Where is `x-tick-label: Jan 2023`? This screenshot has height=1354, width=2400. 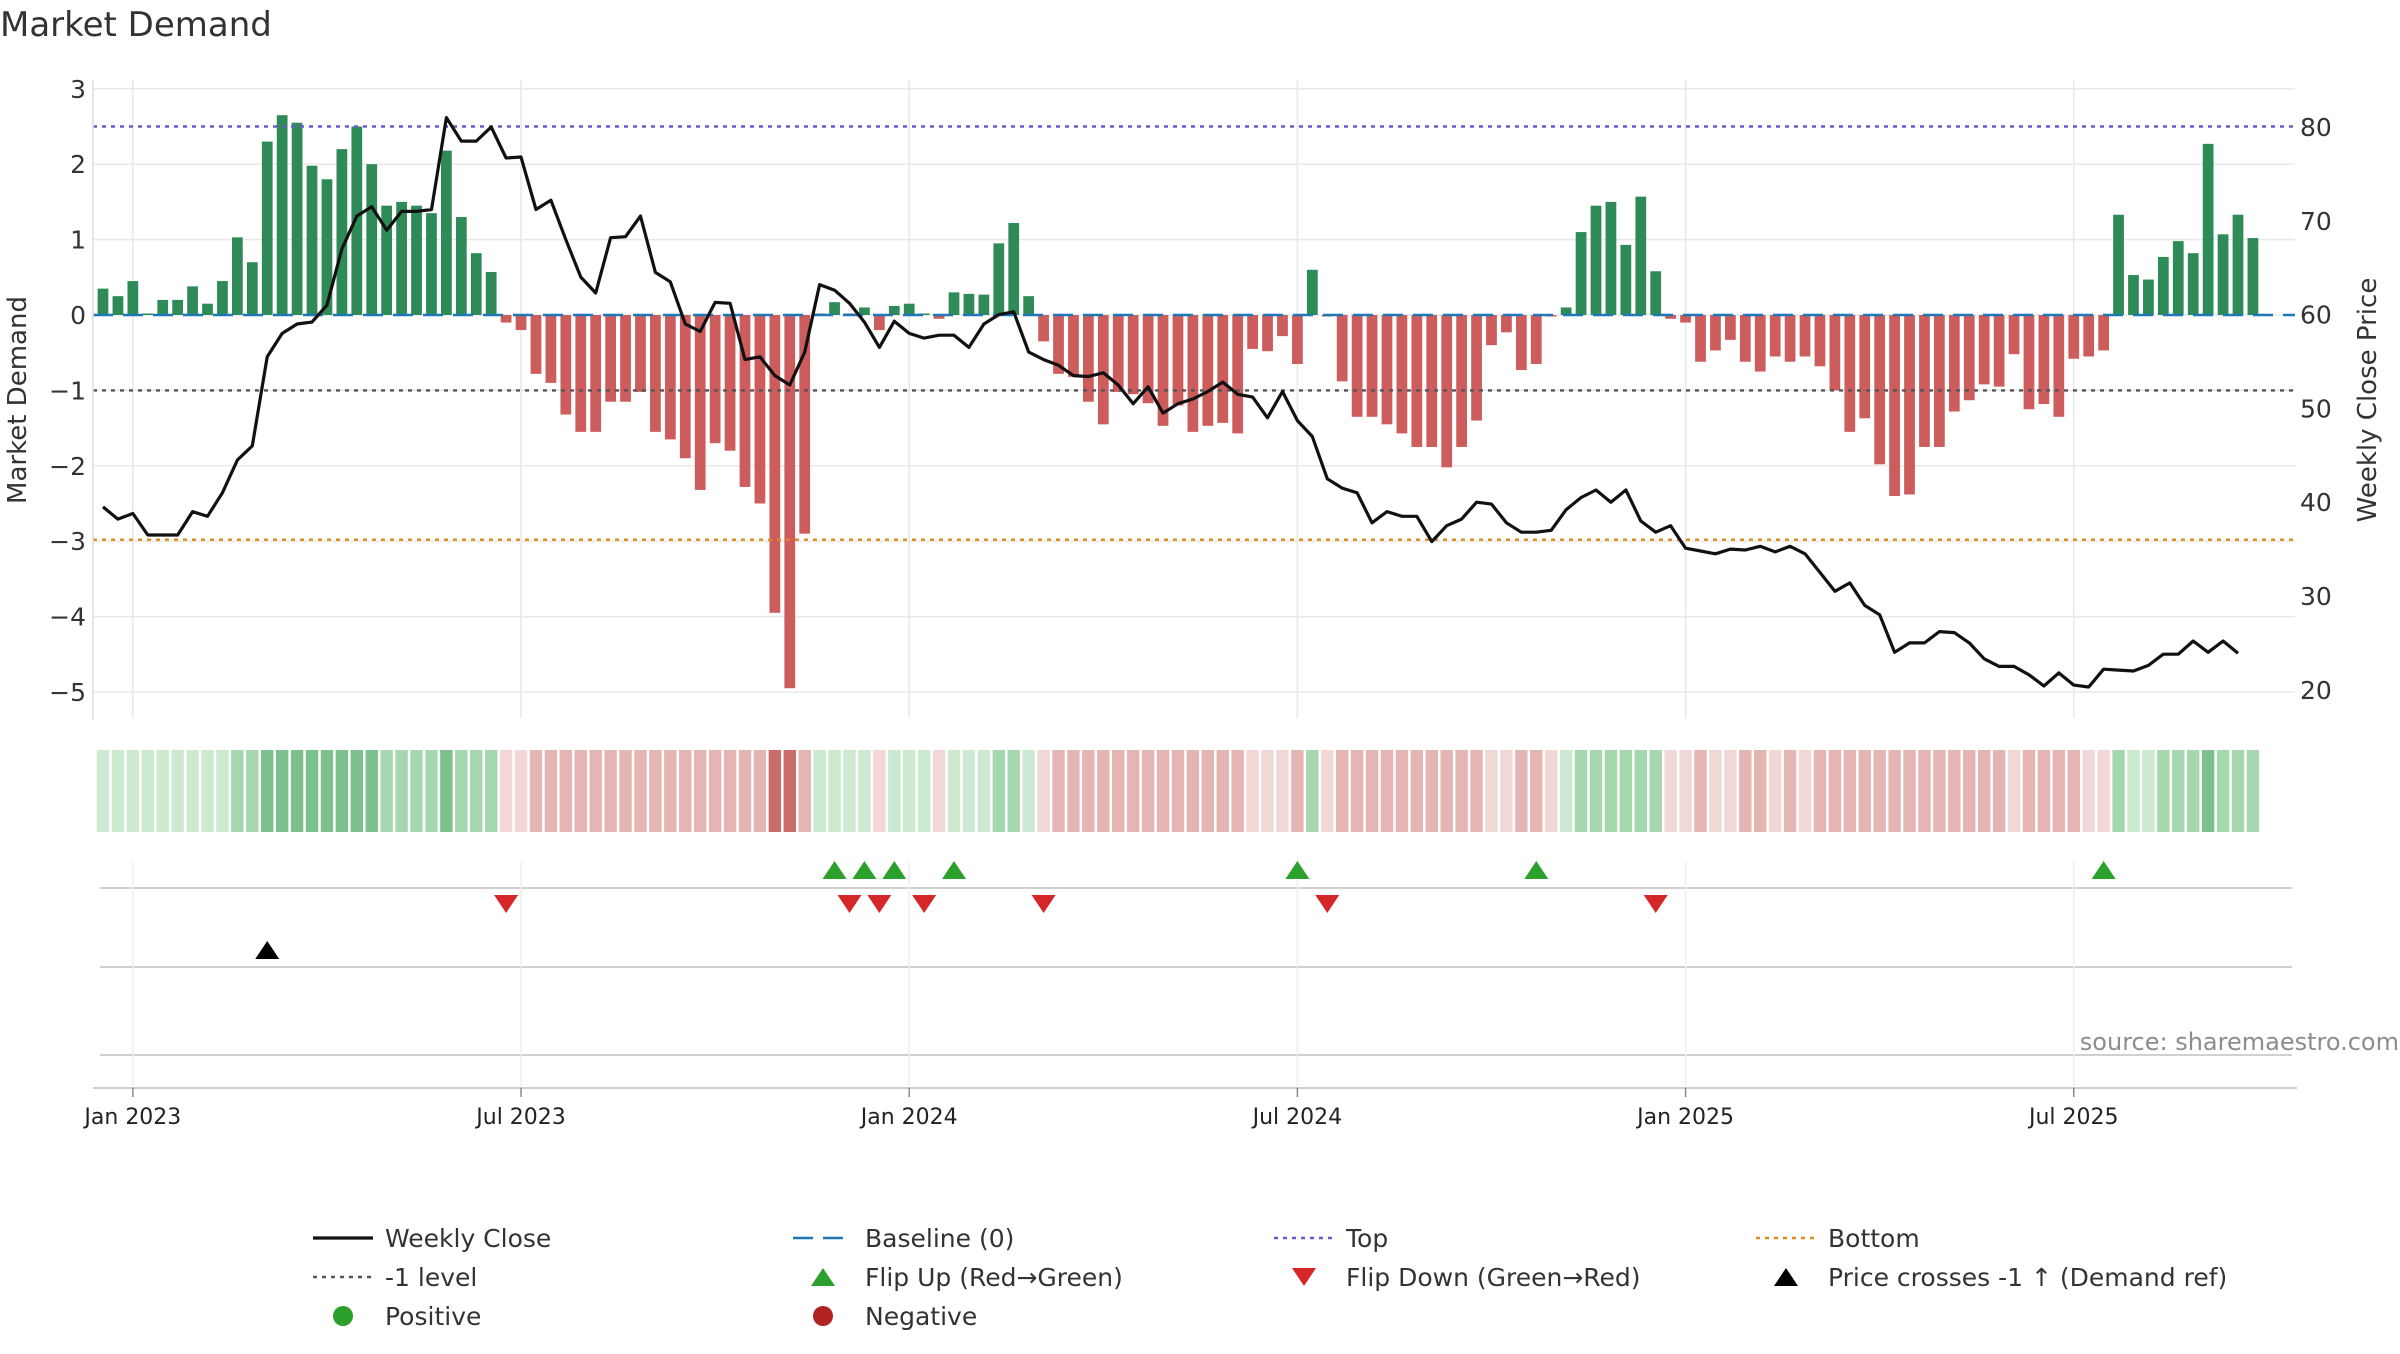
x-tick-label: Jan 2023 is located at coordinates (131, 1117).